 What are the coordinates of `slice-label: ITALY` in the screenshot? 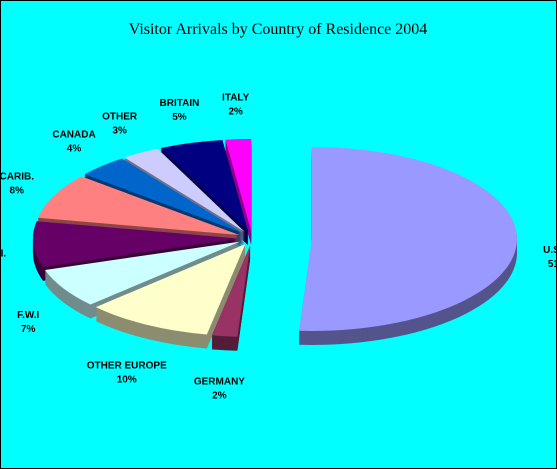 It's located at (236, 98).